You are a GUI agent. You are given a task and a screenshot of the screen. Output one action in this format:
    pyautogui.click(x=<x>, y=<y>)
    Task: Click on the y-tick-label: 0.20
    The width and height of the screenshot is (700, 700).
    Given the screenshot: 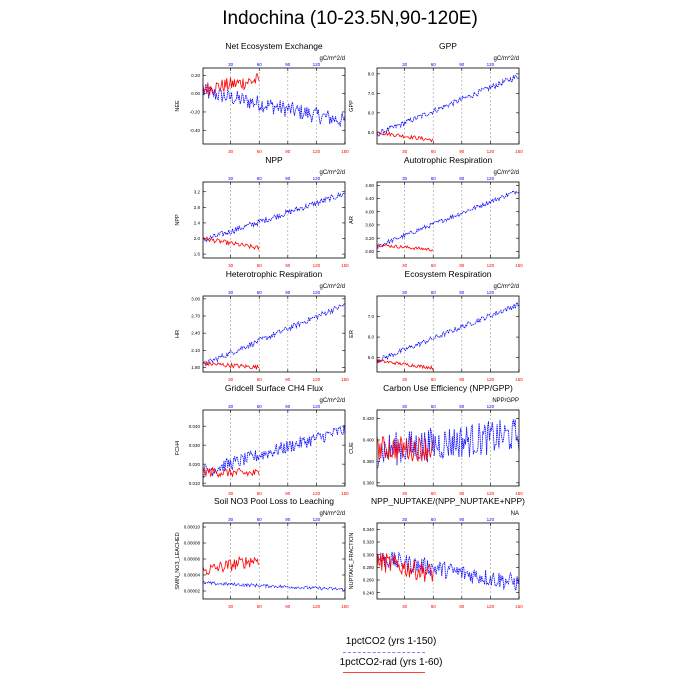 What is the action you would take?
    pyautogui.click(x=195, y=75)
    